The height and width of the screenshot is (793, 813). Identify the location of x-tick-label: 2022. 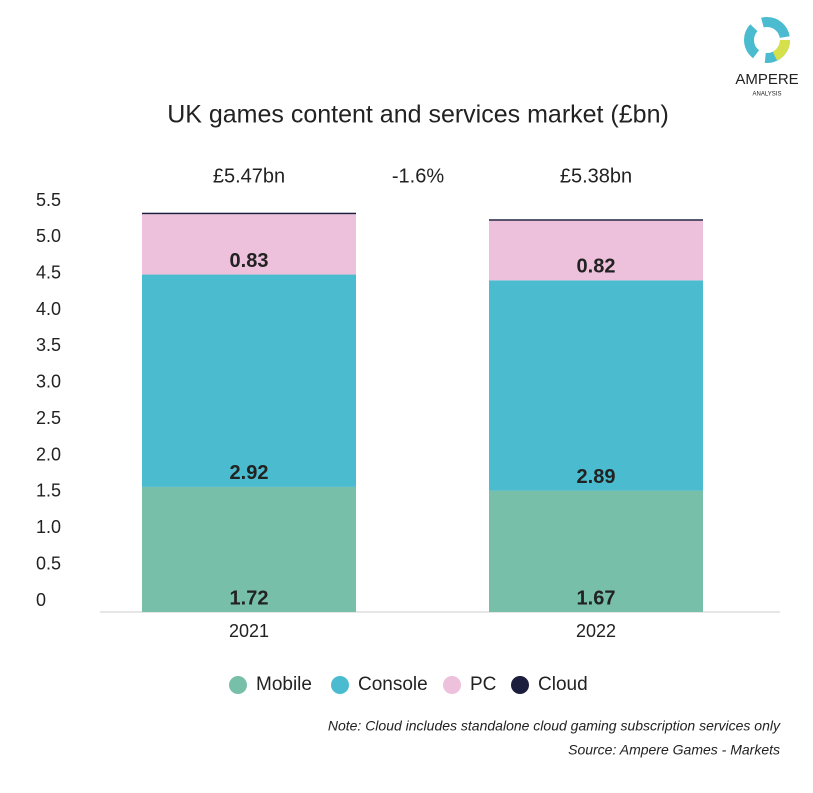
(596, 631).